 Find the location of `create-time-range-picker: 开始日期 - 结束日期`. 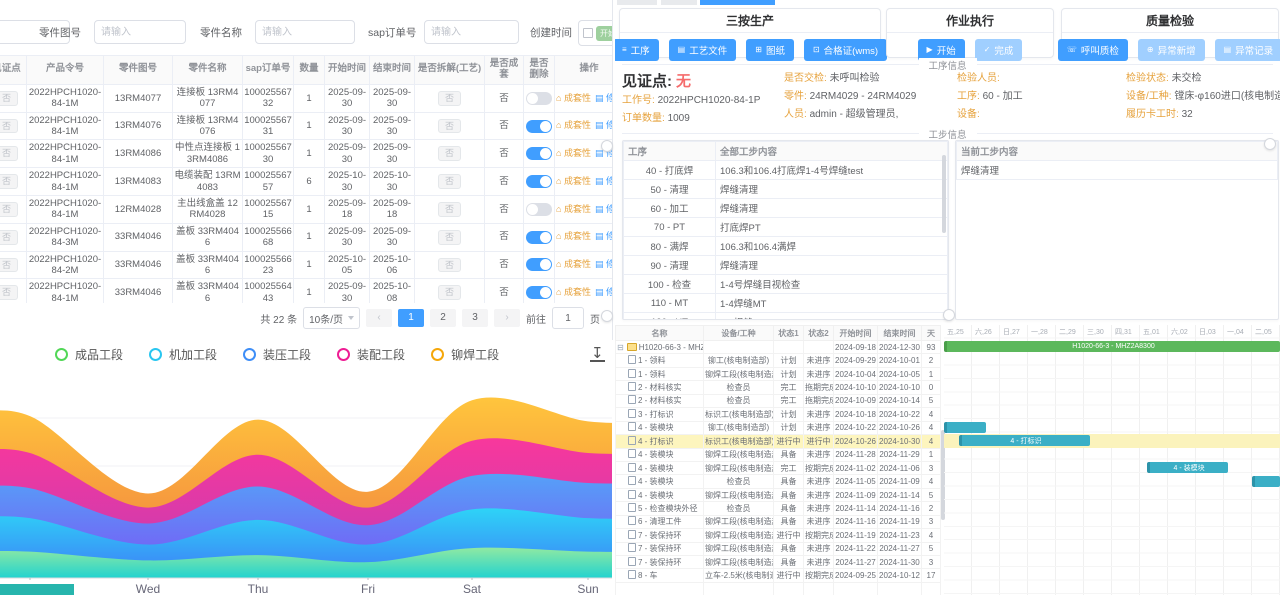

create-time-range-picker: 开始日期 - 结束日期 is located at coordinates (595, 33).